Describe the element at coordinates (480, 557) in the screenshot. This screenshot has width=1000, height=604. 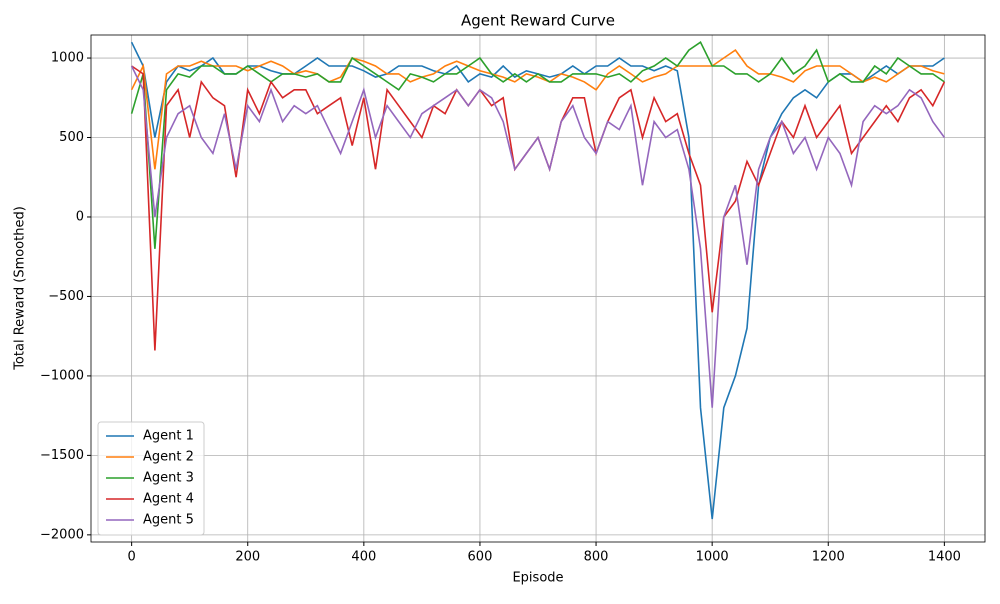
I see `x-tick-label: 600` at that location.